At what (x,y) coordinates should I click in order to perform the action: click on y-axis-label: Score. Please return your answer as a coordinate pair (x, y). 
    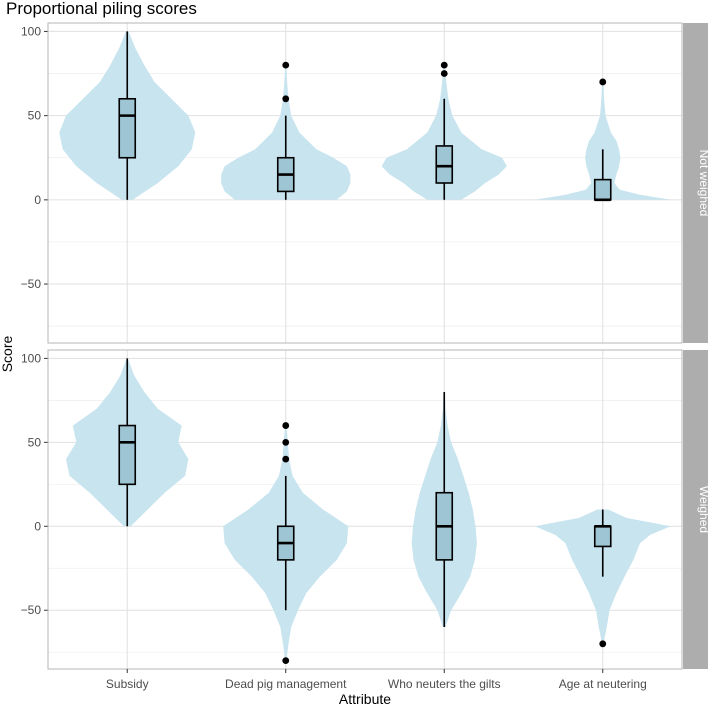
    Looking at the image, I should click on (7, 354).